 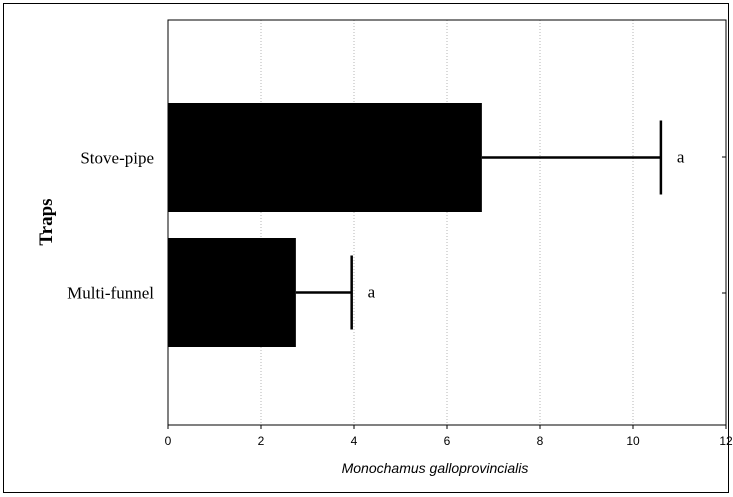 I want to click on category-label: Stove-pipe, so click(x=117, y=158).